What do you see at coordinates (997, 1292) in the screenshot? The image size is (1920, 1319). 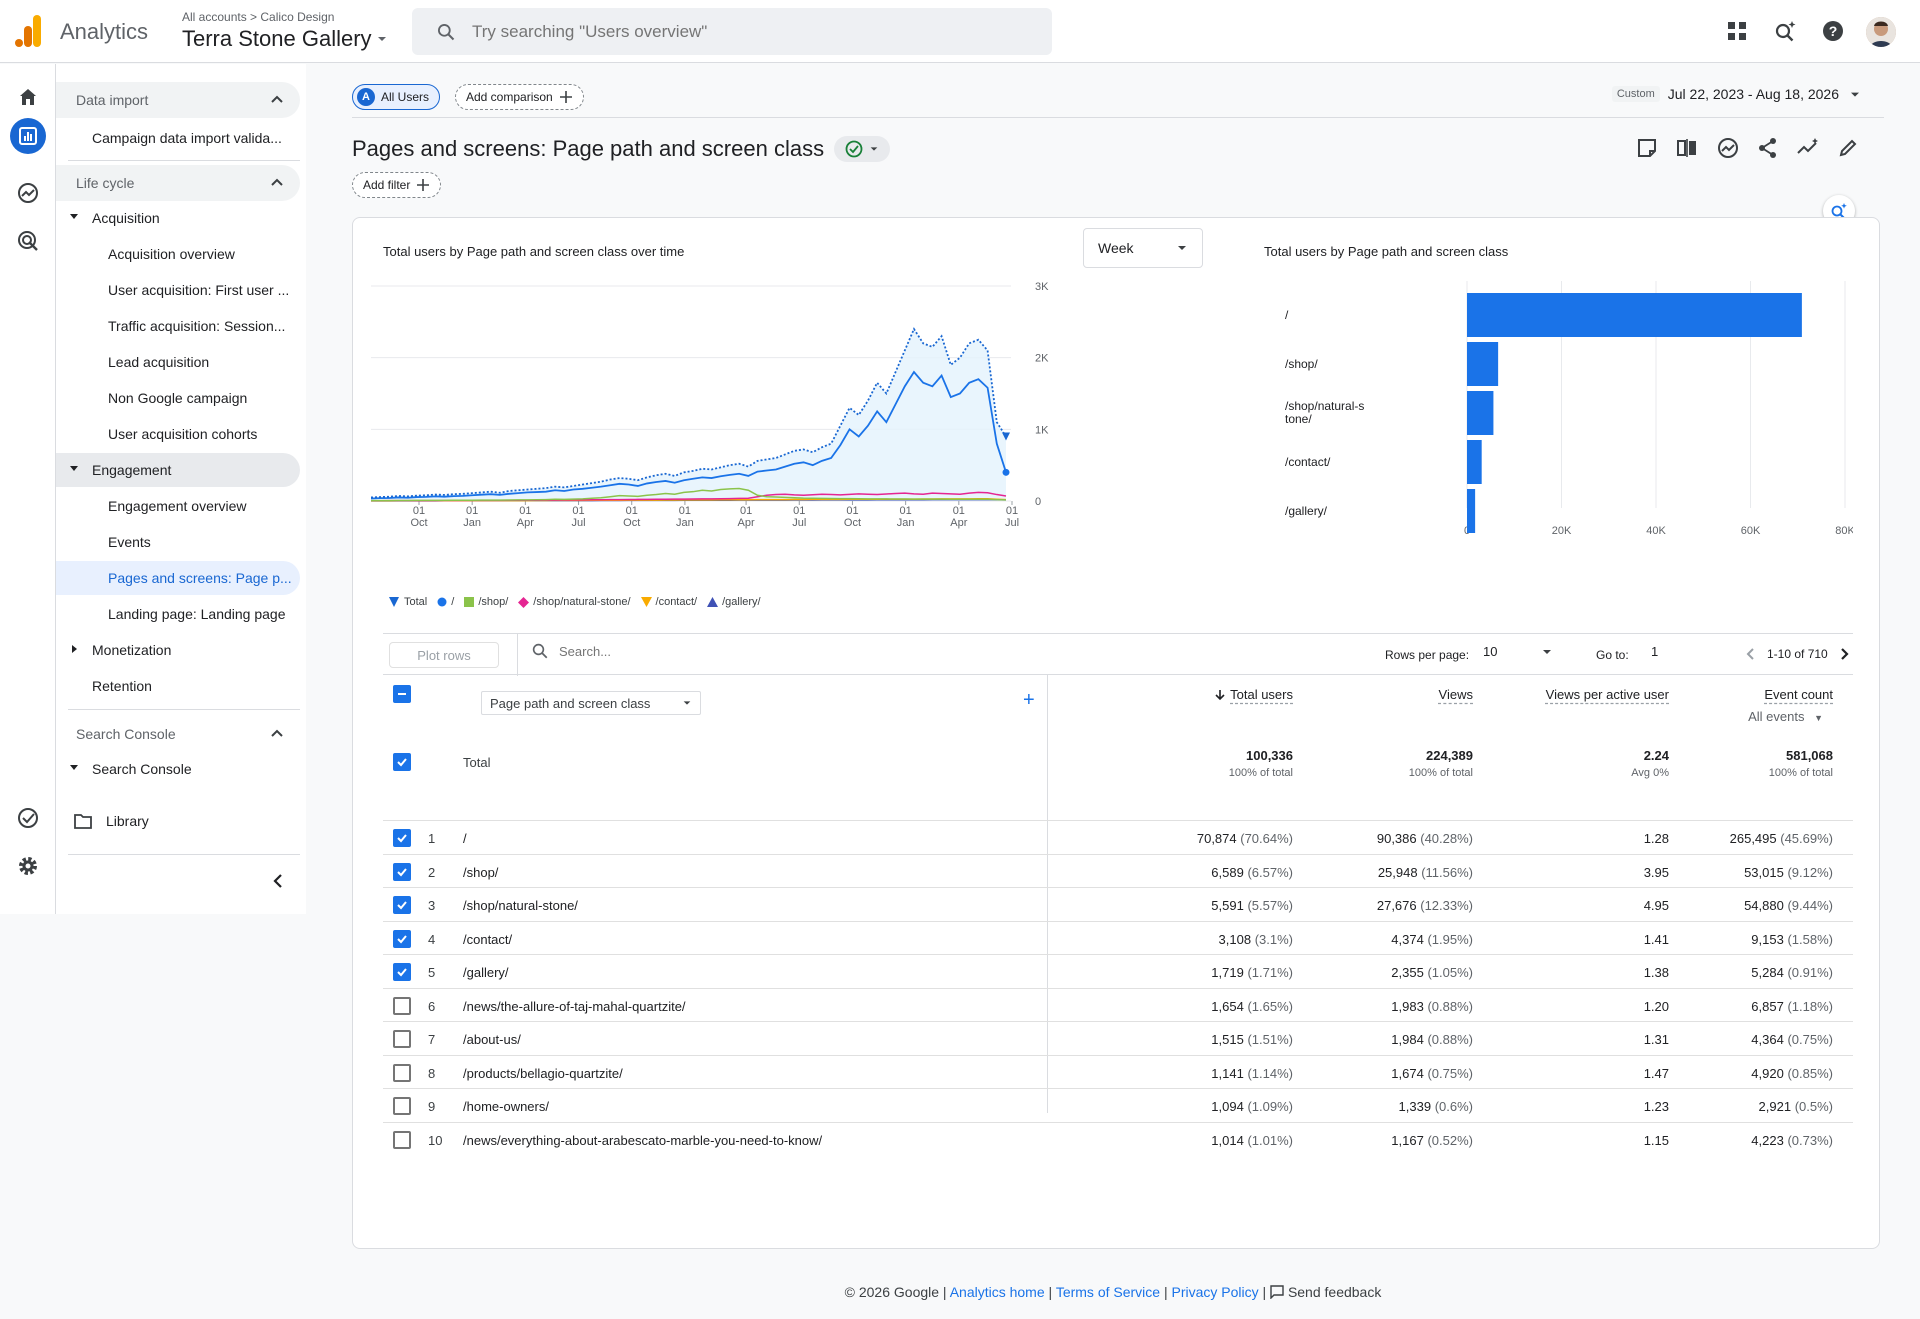 I see `footer-link-analytics-home: Analytics home` at bounding box center [997, 1292].